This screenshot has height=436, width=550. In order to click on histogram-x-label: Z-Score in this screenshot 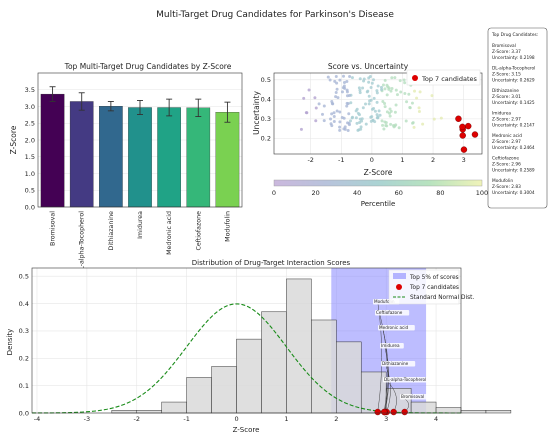, I will do `click(246, 430)`.